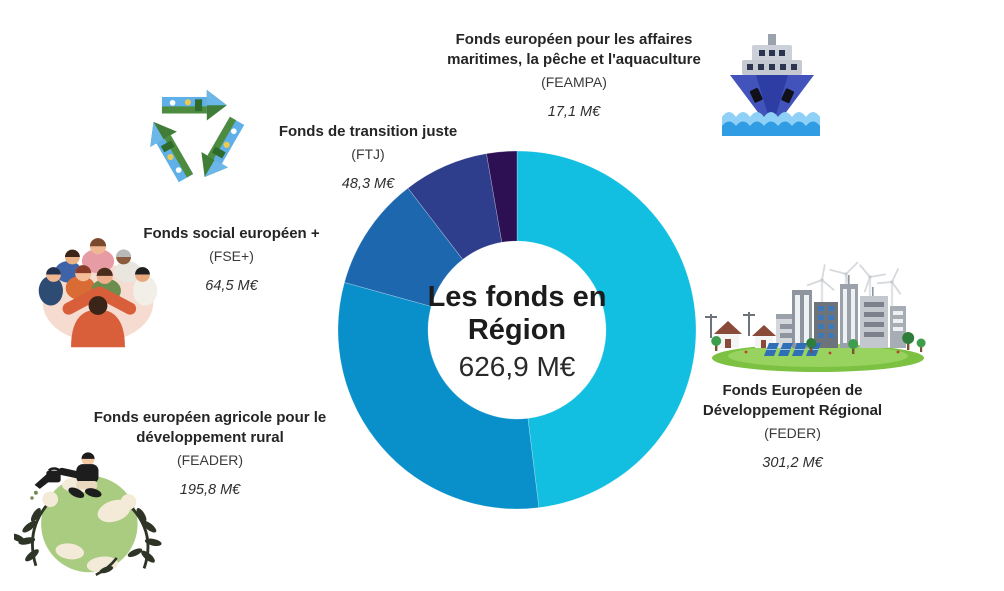 The height and width of the screenshot is (591, 1004). What do you see at coordinates (792, 432) in the screenshot?
I see `fund-abbr-feder: (FEDER)` at bounding box center [792, 432].